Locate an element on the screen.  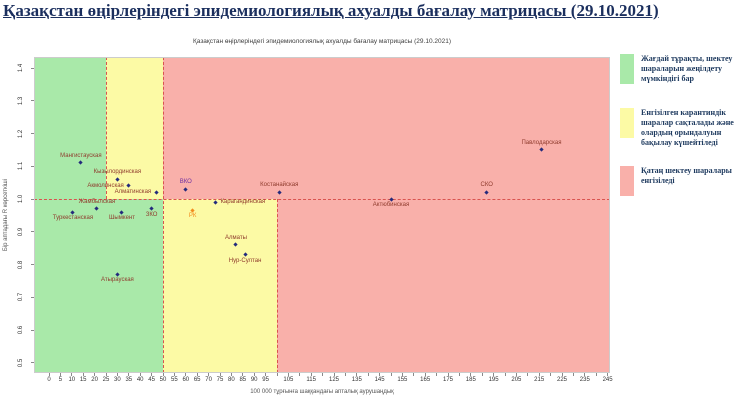
zone-boundary-x25 is located at coordinates (106, 128).